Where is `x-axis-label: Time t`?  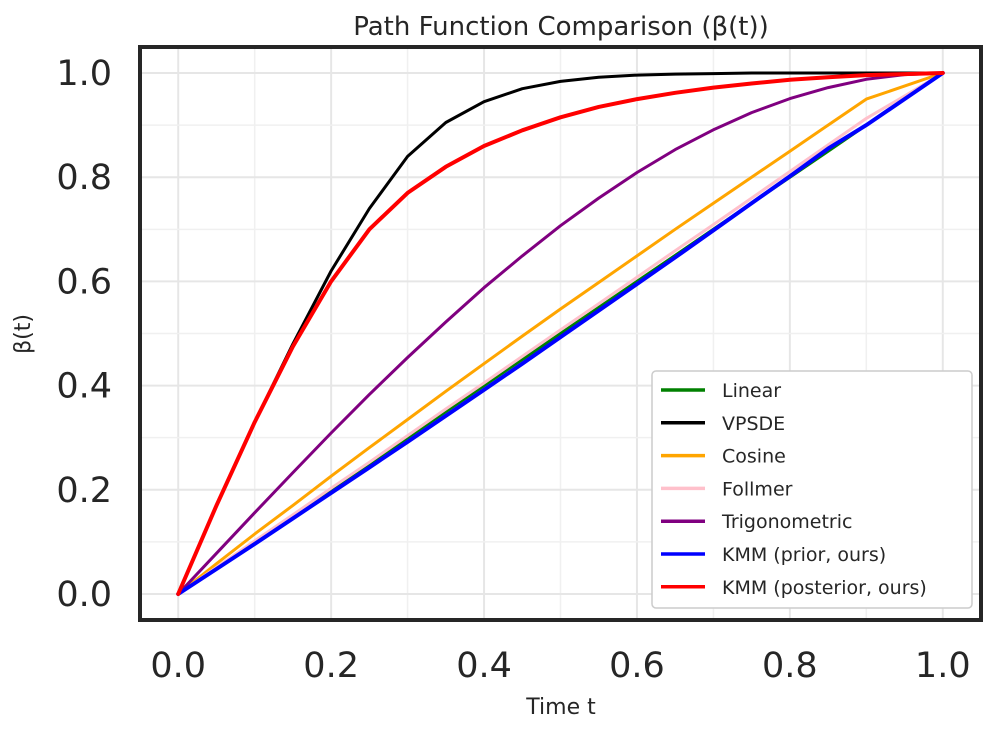 x-axis-label: Time t is located at coordinates (560, 707).